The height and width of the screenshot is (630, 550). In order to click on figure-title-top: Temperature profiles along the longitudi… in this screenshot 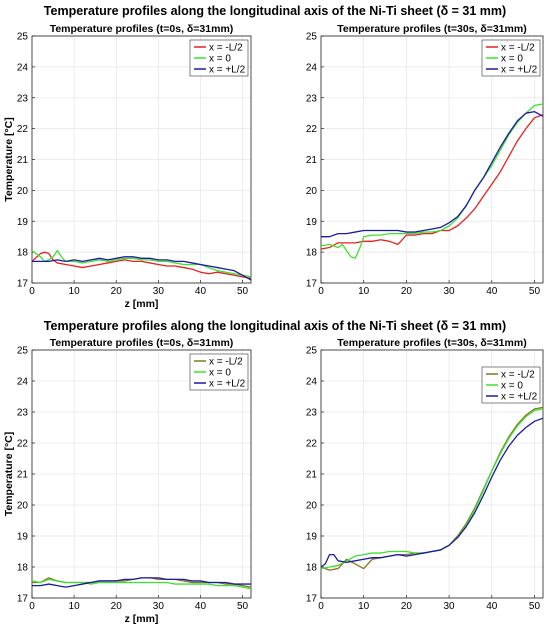, I will do `click(275, 11)`.